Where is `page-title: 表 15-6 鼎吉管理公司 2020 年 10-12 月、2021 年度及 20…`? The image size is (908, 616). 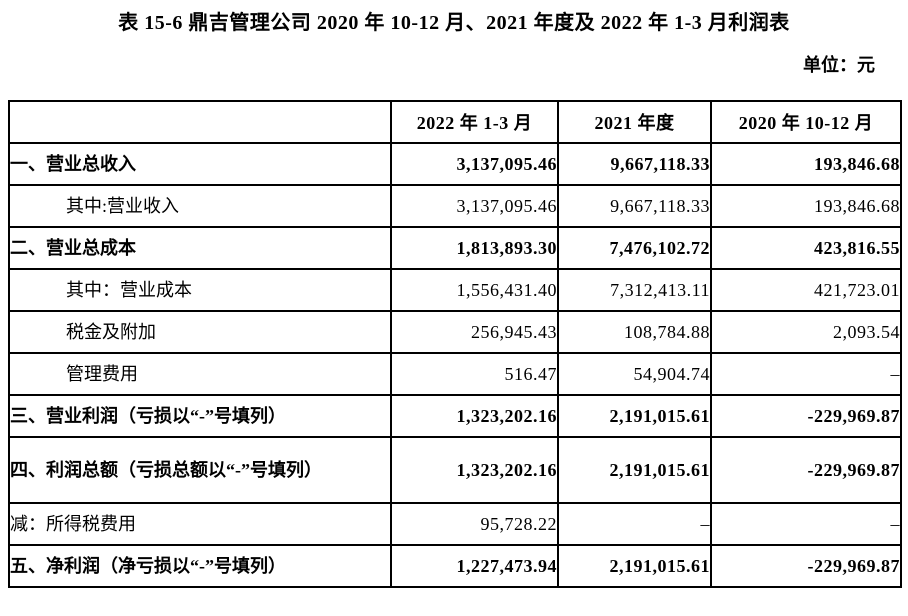 page-title: 表 15-6 鼎吉管理公司 2020 年 10-12 月、2021 年度及 20… is located at coordinates (454, 23).